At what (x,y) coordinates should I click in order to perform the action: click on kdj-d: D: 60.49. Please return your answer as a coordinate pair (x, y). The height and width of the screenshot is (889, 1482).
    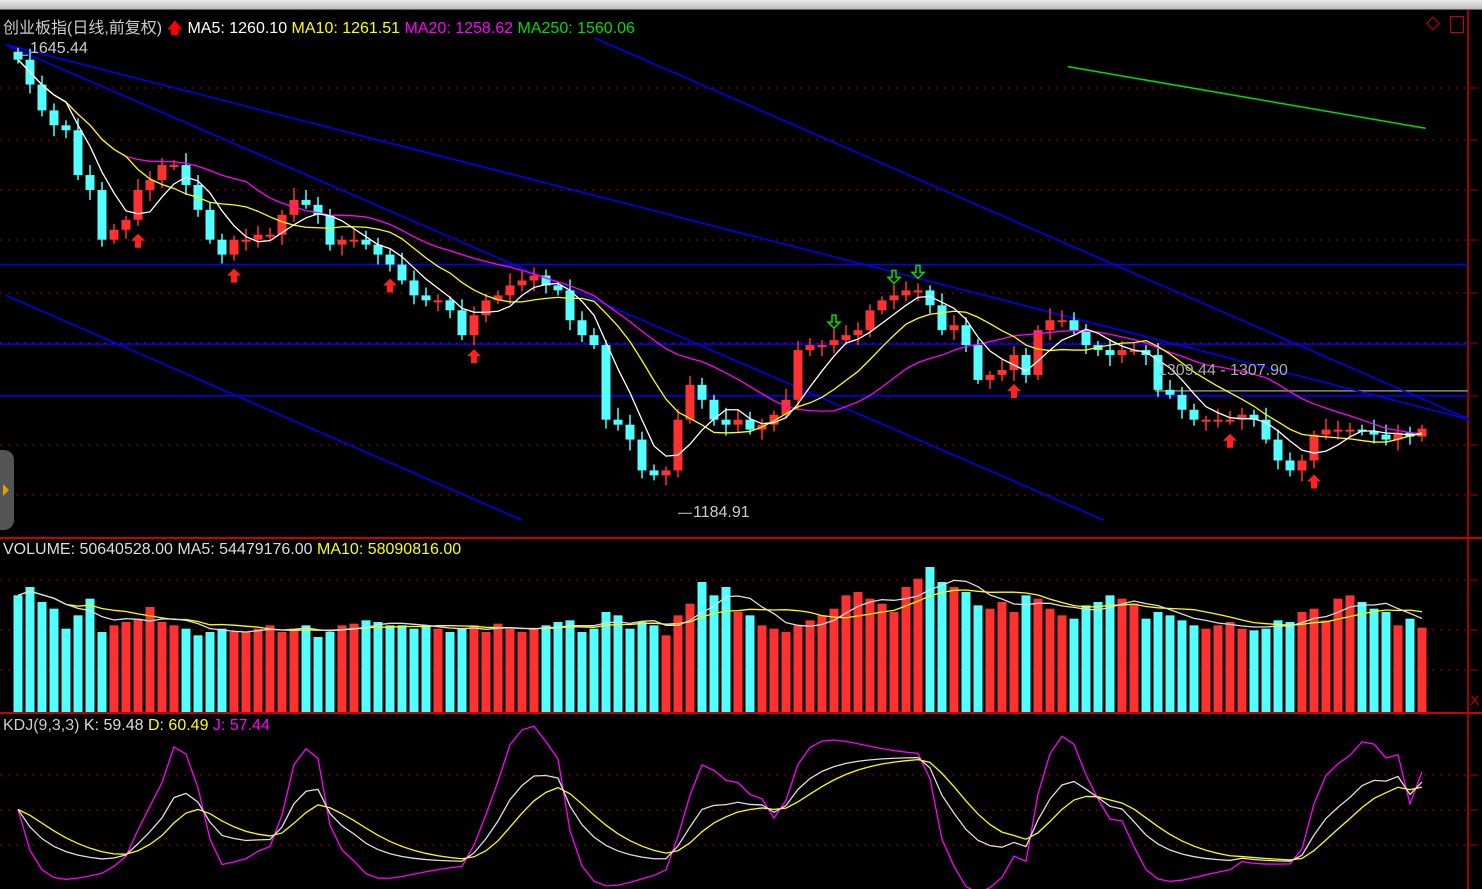
    Looking at the image, I should click on (178, 725).